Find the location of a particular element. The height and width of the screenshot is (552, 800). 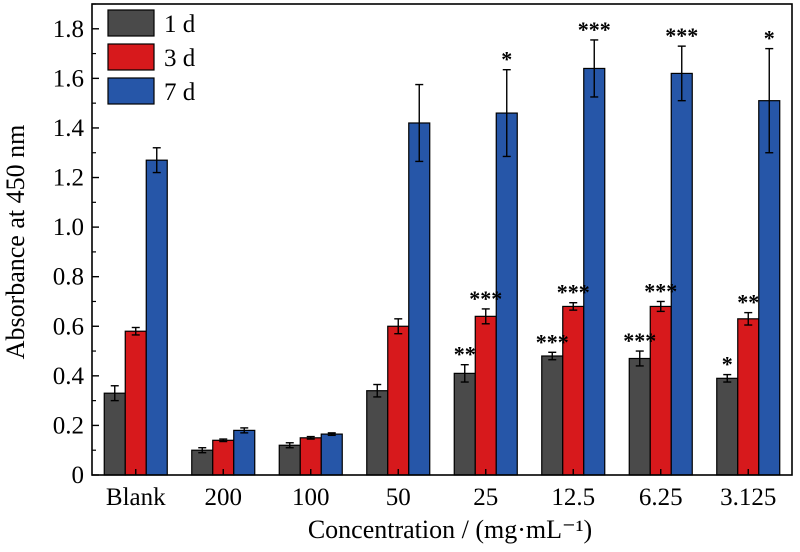

legend: 1 d 3 d 7 d is located at coordinates (151, 57).